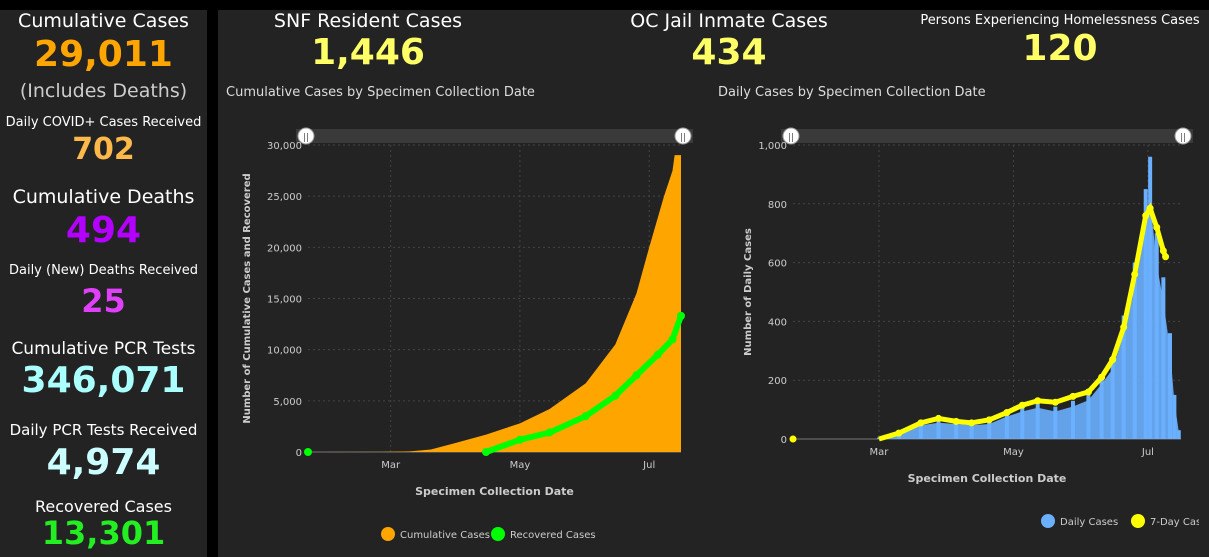  What do you see at coordinates (729, 52) in the screenshot?
I see `jail-value: 434` at bounding box center [729, 52].